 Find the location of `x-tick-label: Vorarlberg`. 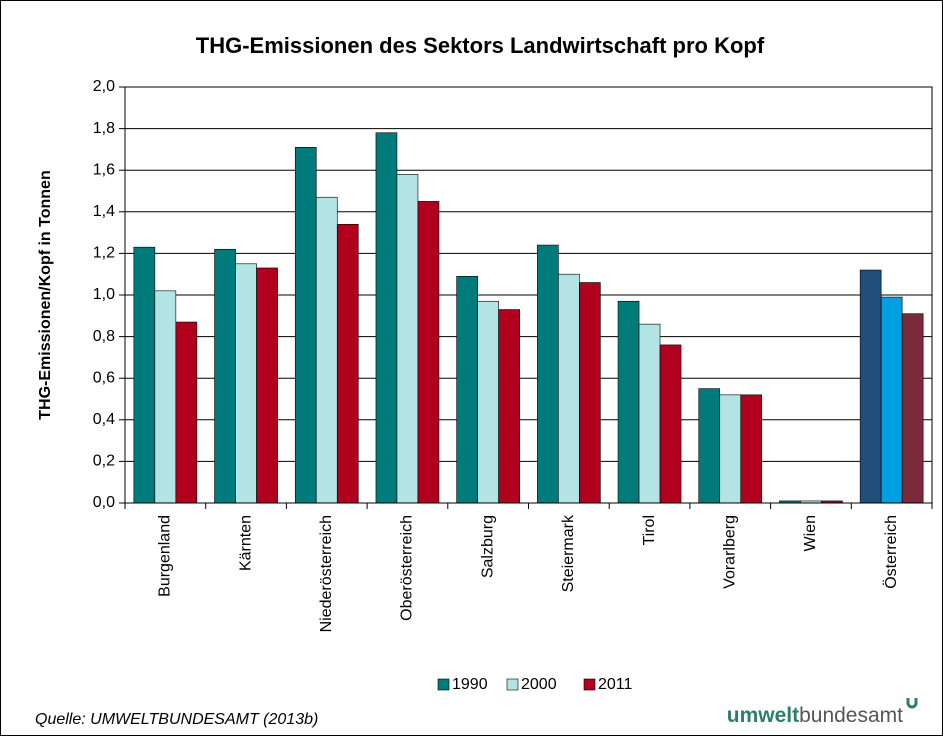

x-tick-label: Vorarlberg is located at coordinates (729, 552).